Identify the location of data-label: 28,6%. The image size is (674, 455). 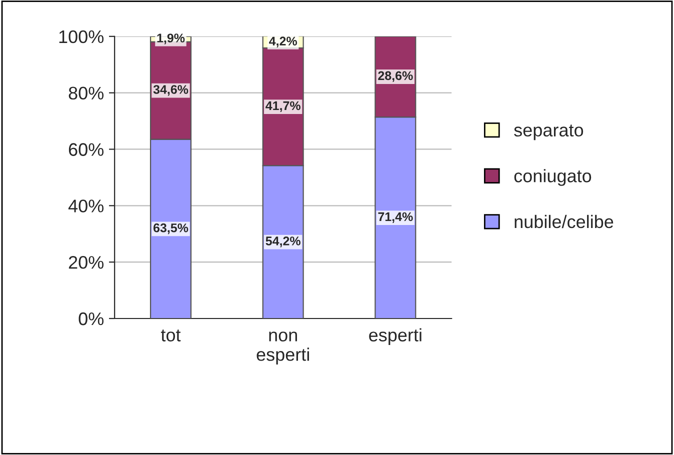
(395, 76).